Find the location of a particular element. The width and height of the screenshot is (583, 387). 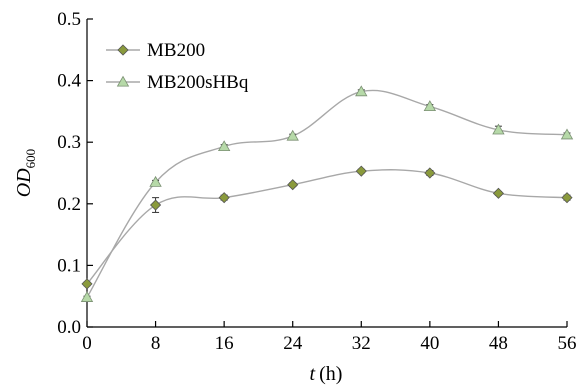

legend-item-mb200shbq: MB200sHBq is located at coordinates (177, 82).